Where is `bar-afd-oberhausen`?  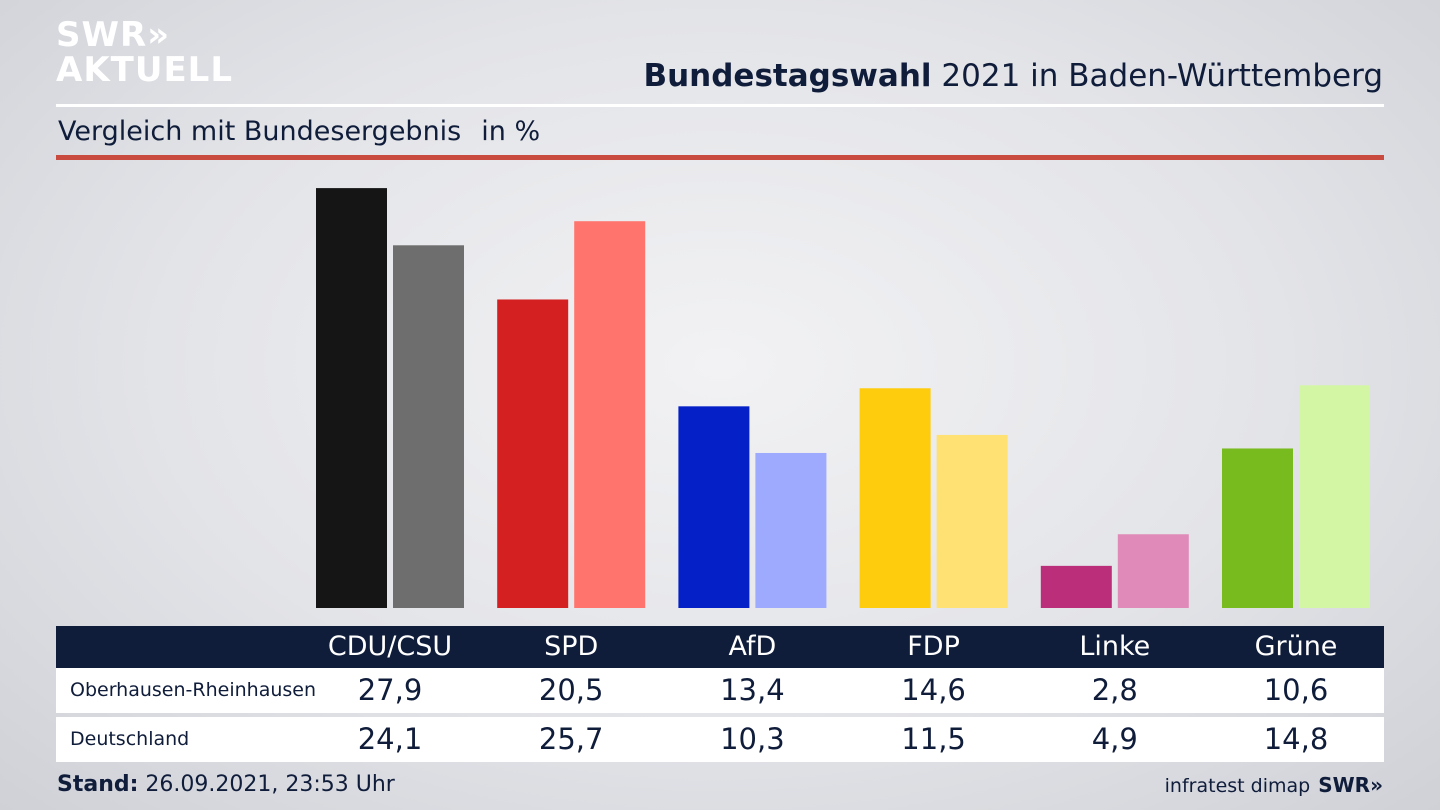 bar-afd-oberhausen is located at coordinates (714, 507).